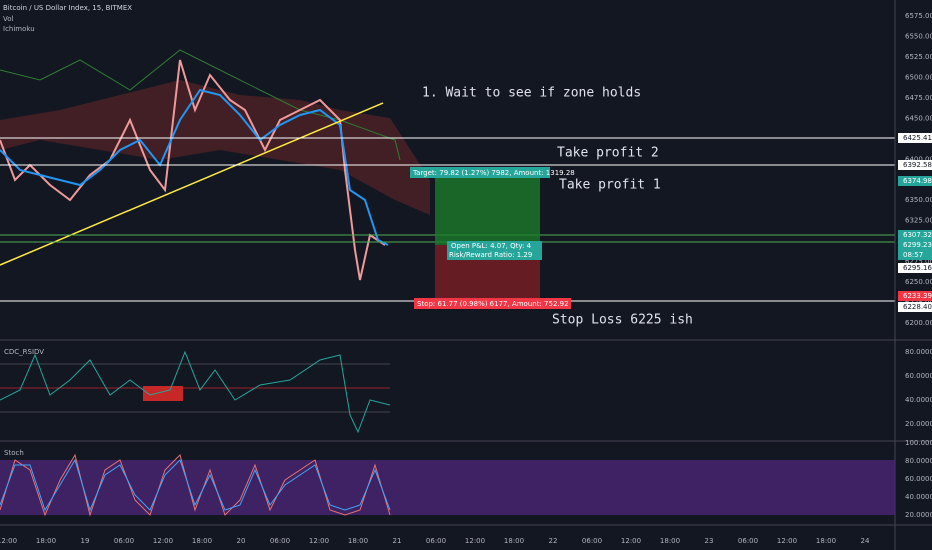 The width and height of the screenshot is (932, 550). I want to click on panel-title: Stoch, so click(14, 453).